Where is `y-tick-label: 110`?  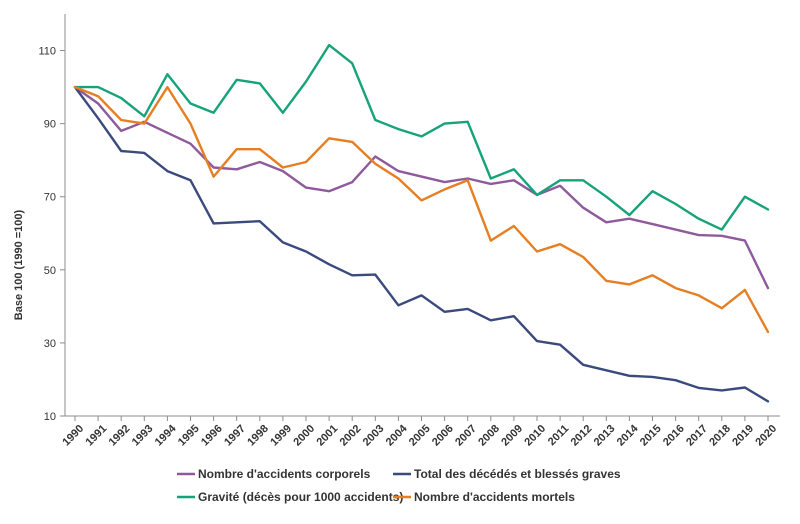 y-tick-label: 110 is located at coordinates (47, 52).